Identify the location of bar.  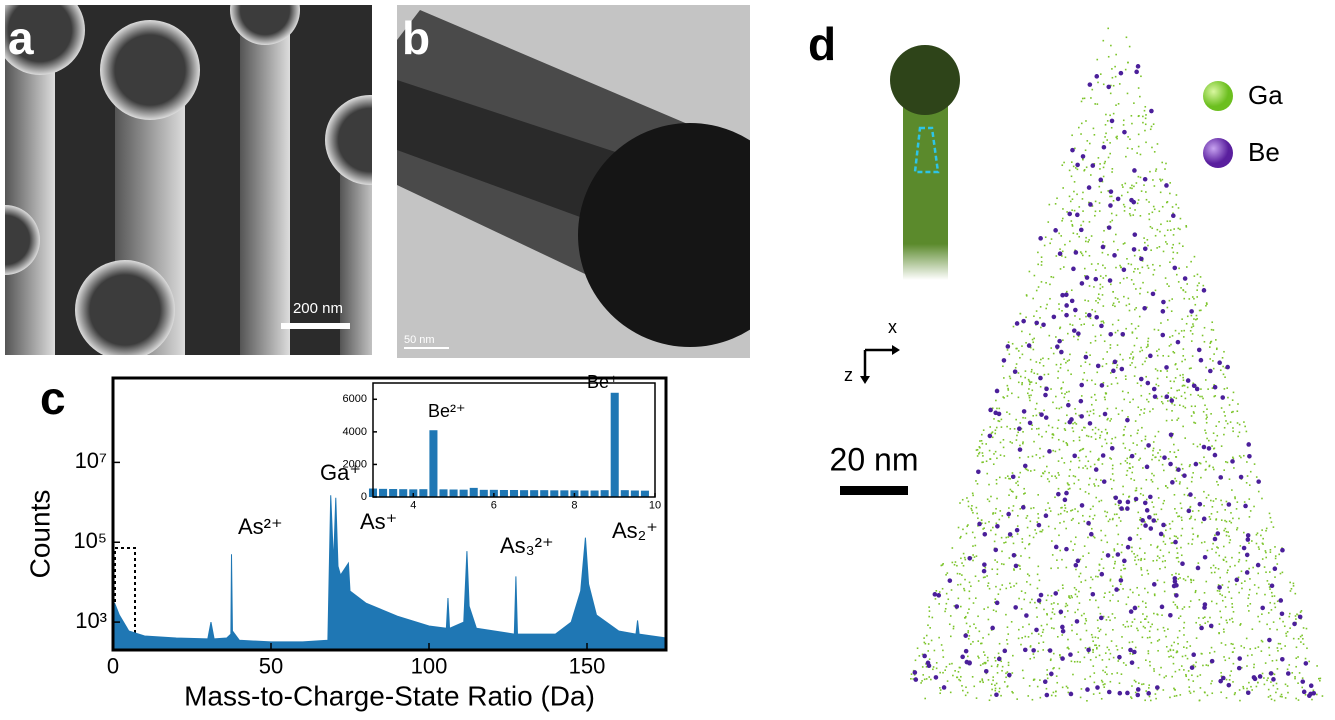
(534, 493).